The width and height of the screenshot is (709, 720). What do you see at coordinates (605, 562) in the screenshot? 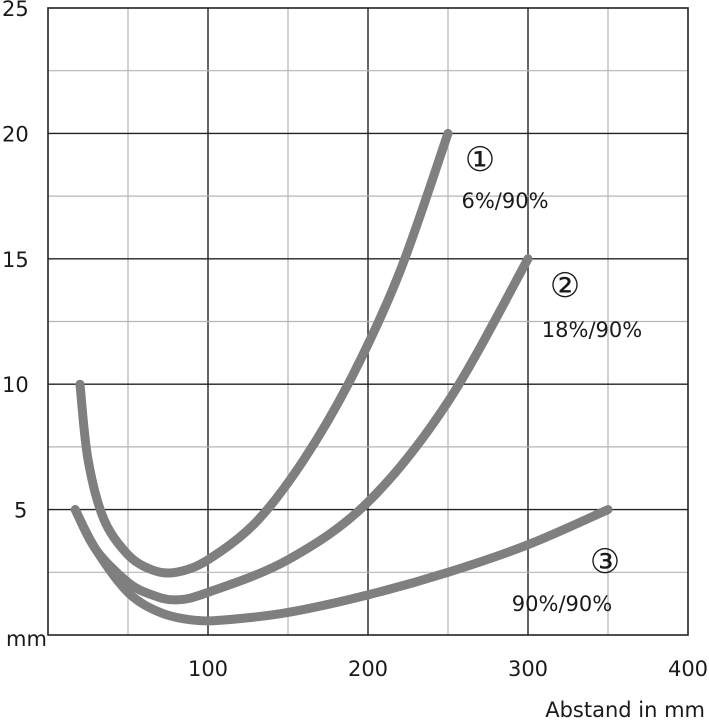
I see `series-marker-3: ③` at bounding box center [605, 562].